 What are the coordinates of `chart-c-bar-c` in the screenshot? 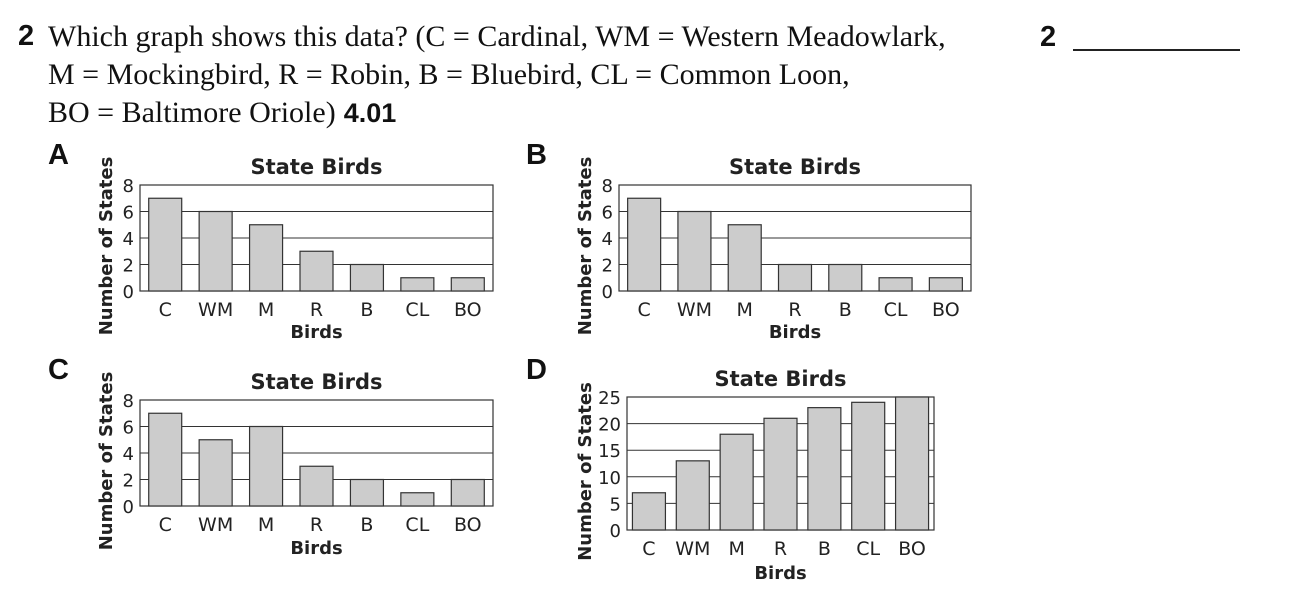 It's located at (165, 459).